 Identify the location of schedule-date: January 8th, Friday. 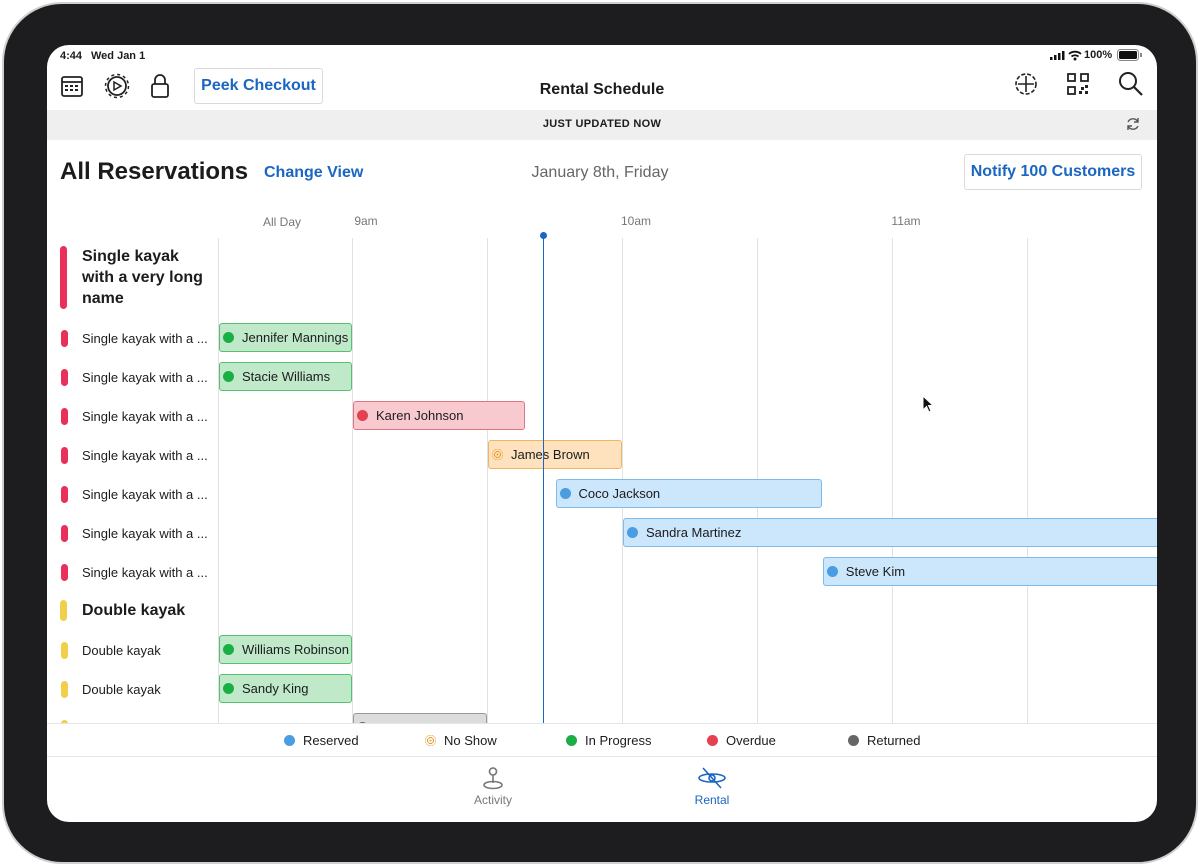
(600, 172).